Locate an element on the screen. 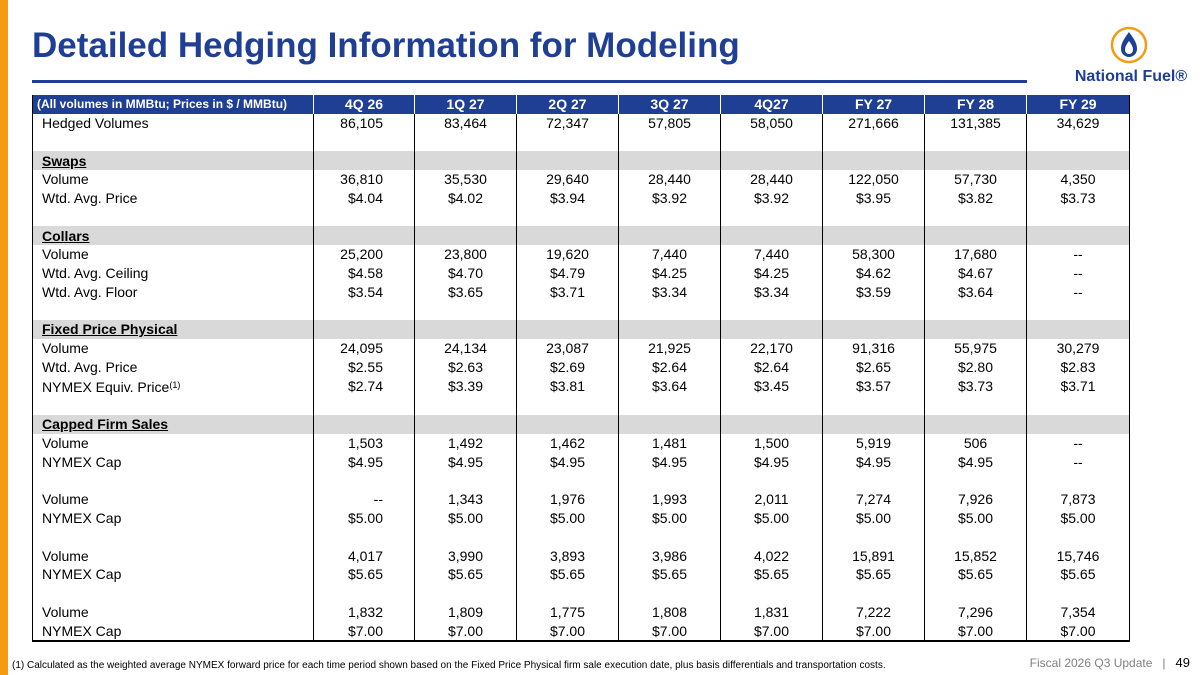 The width and height of the screenshot is (1200, 675). table-cell: $2.55 is located at coordinates (364, 367).